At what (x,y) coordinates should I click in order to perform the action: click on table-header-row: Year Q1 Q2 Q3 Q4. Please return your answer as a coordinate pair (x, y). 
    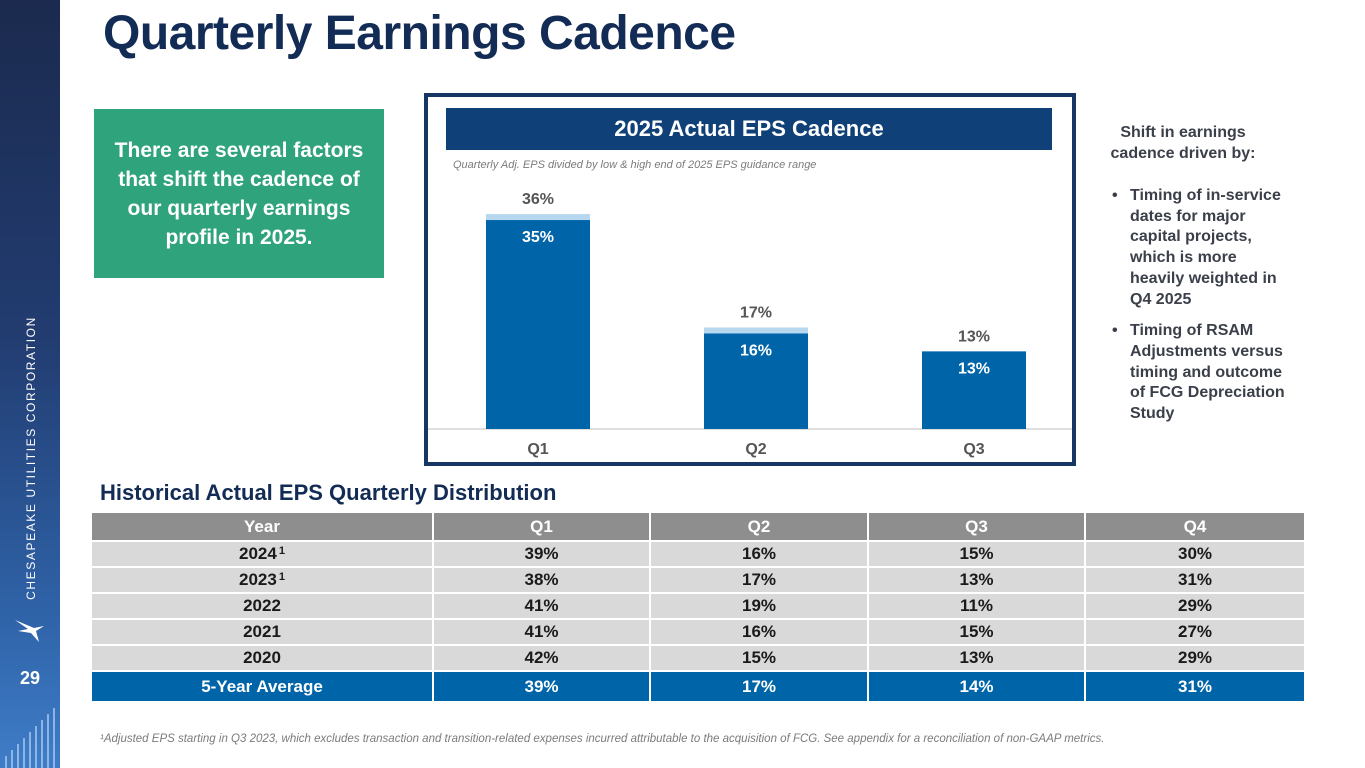
    Looking at the image, I should click on (698, 526).